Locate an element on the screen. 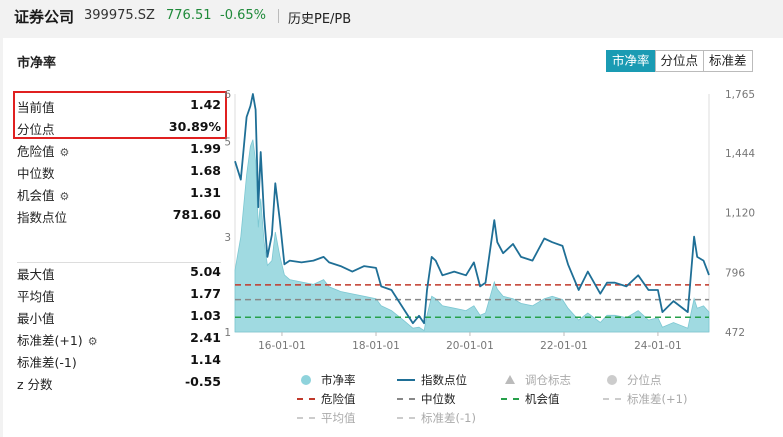  stat-label: 中位数 is located at coordinates (36, 173).